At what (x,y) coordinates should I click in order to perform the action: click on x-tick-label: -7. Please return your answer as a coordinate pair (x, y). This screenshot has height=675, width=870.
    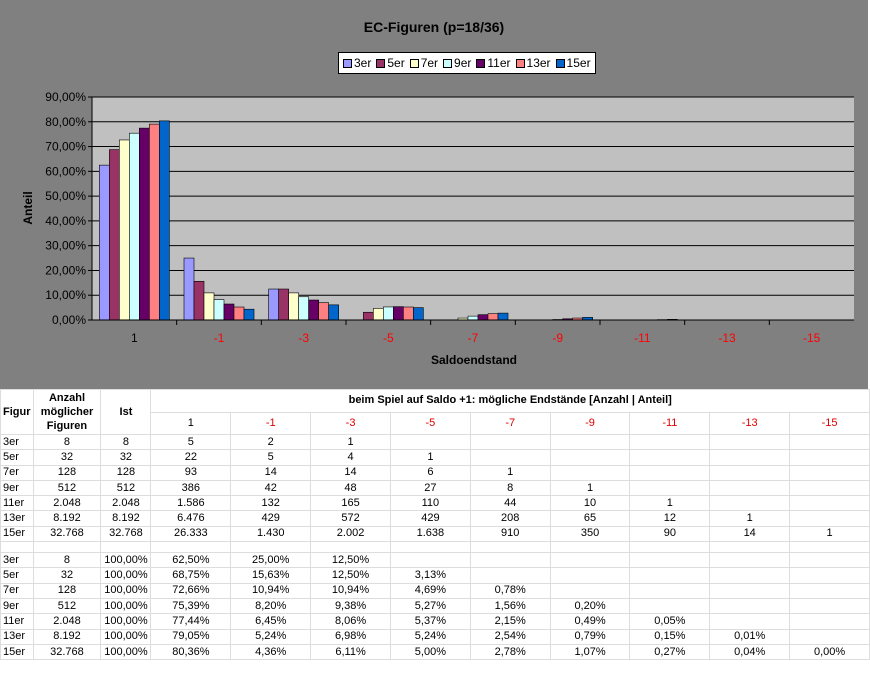
    Looking at the image, I should click on (473, 338).